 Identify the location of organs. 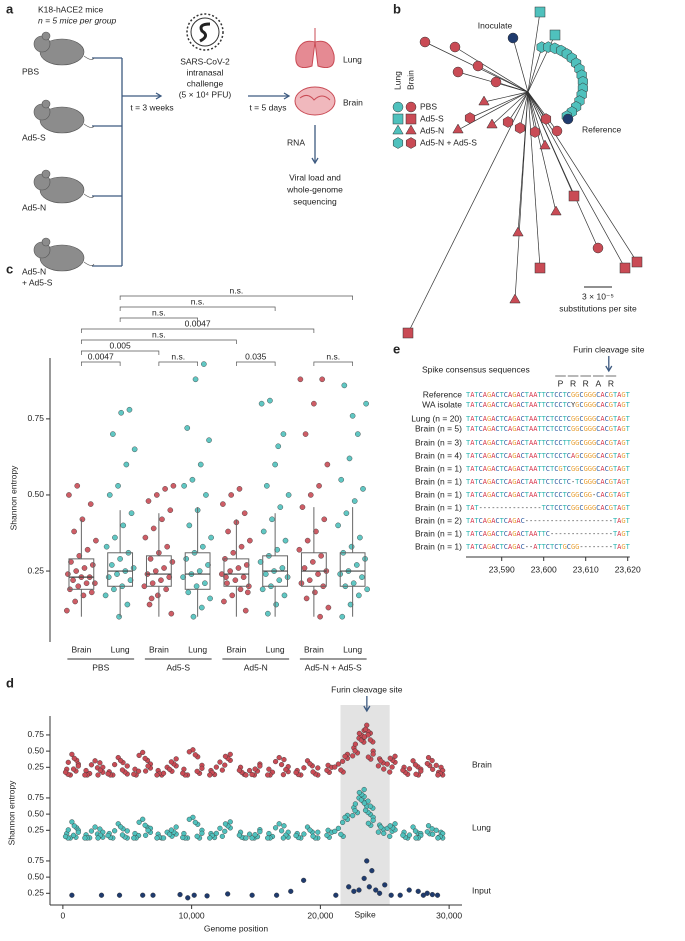
(315, 72).